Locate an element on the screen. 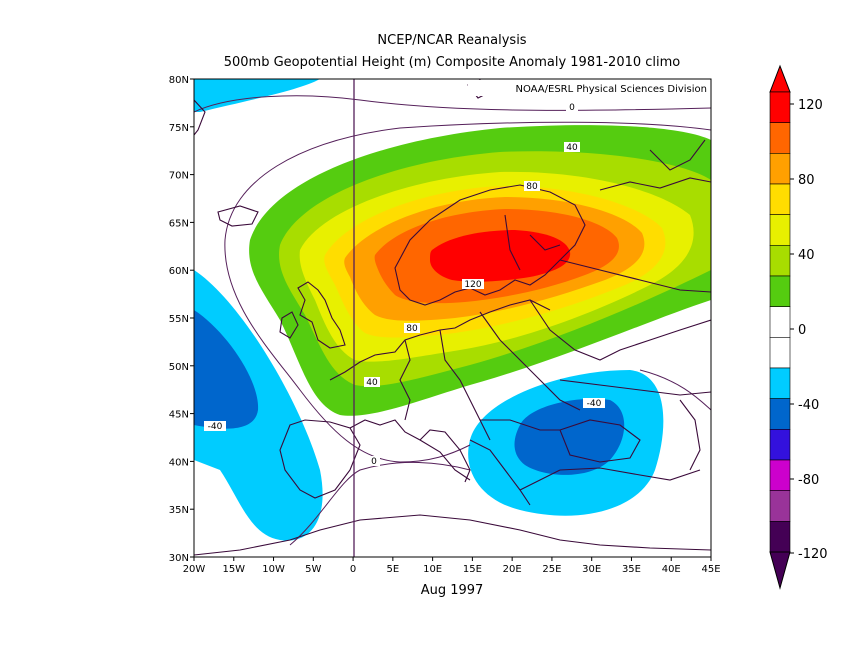  lon-tick-label: 25E is located at coordinates (551, 569).